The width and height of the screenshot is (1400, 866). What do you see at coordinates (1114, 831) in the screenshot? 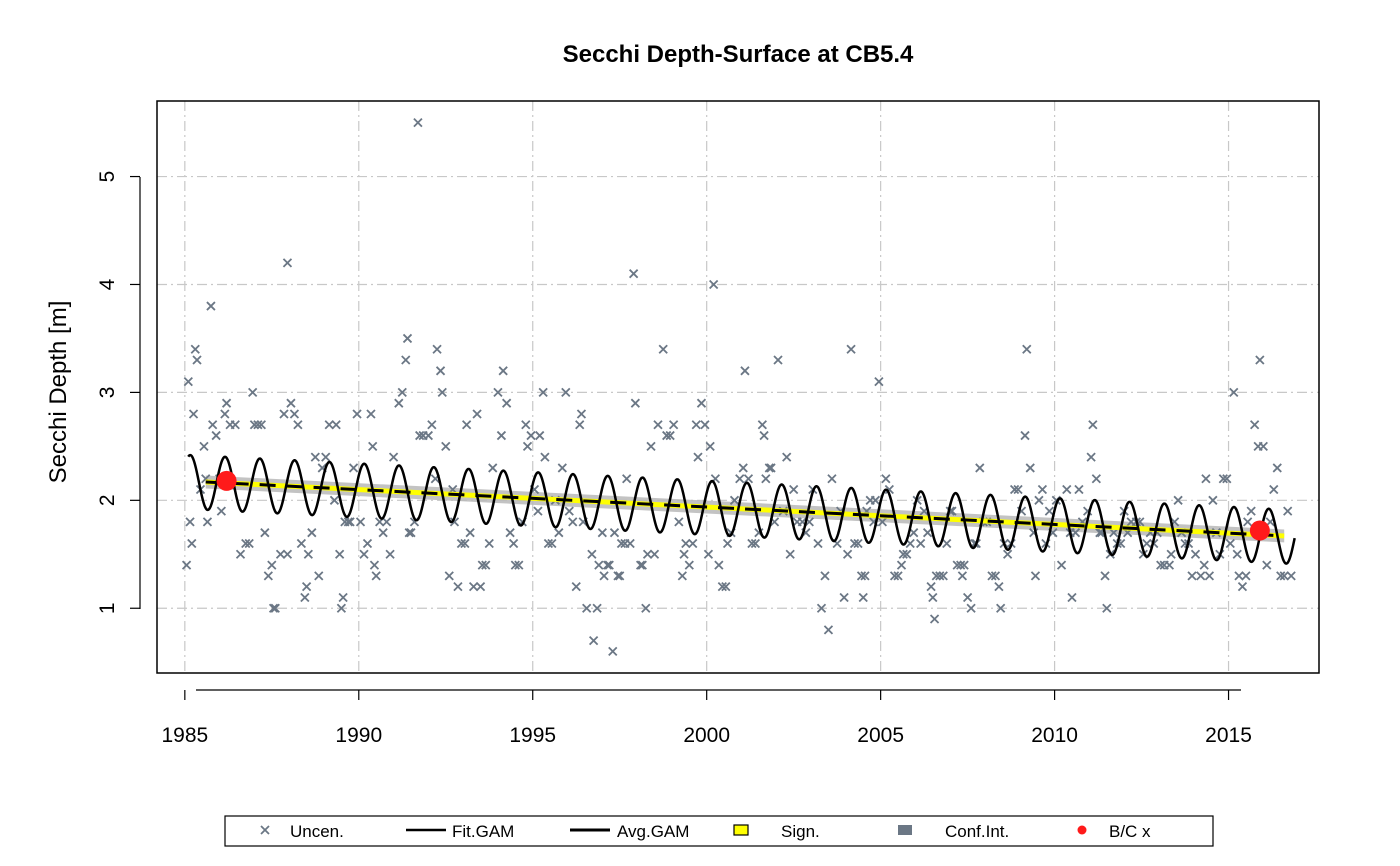
I see `legend-item-bc: B/C x` at bounding box center [1114, 831].